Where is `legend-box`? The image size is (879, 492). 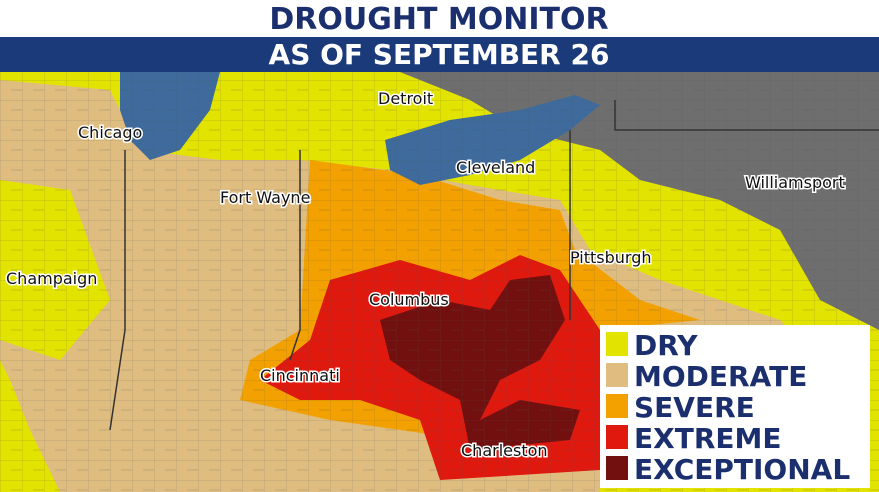
legend-box is located at coordinates (735, 406).